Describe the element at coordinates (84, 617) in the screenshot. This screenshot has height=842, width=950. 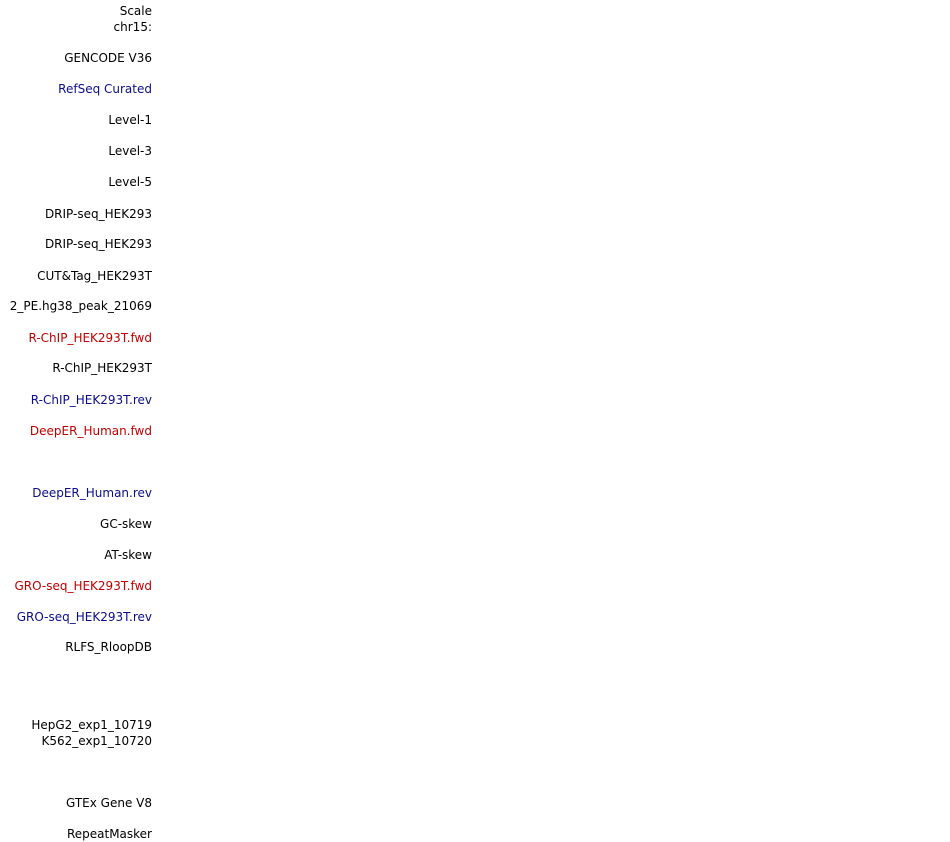
I see `track-label-gro-seq-rev: GRO-seq_HEK293T.rev` at that location.